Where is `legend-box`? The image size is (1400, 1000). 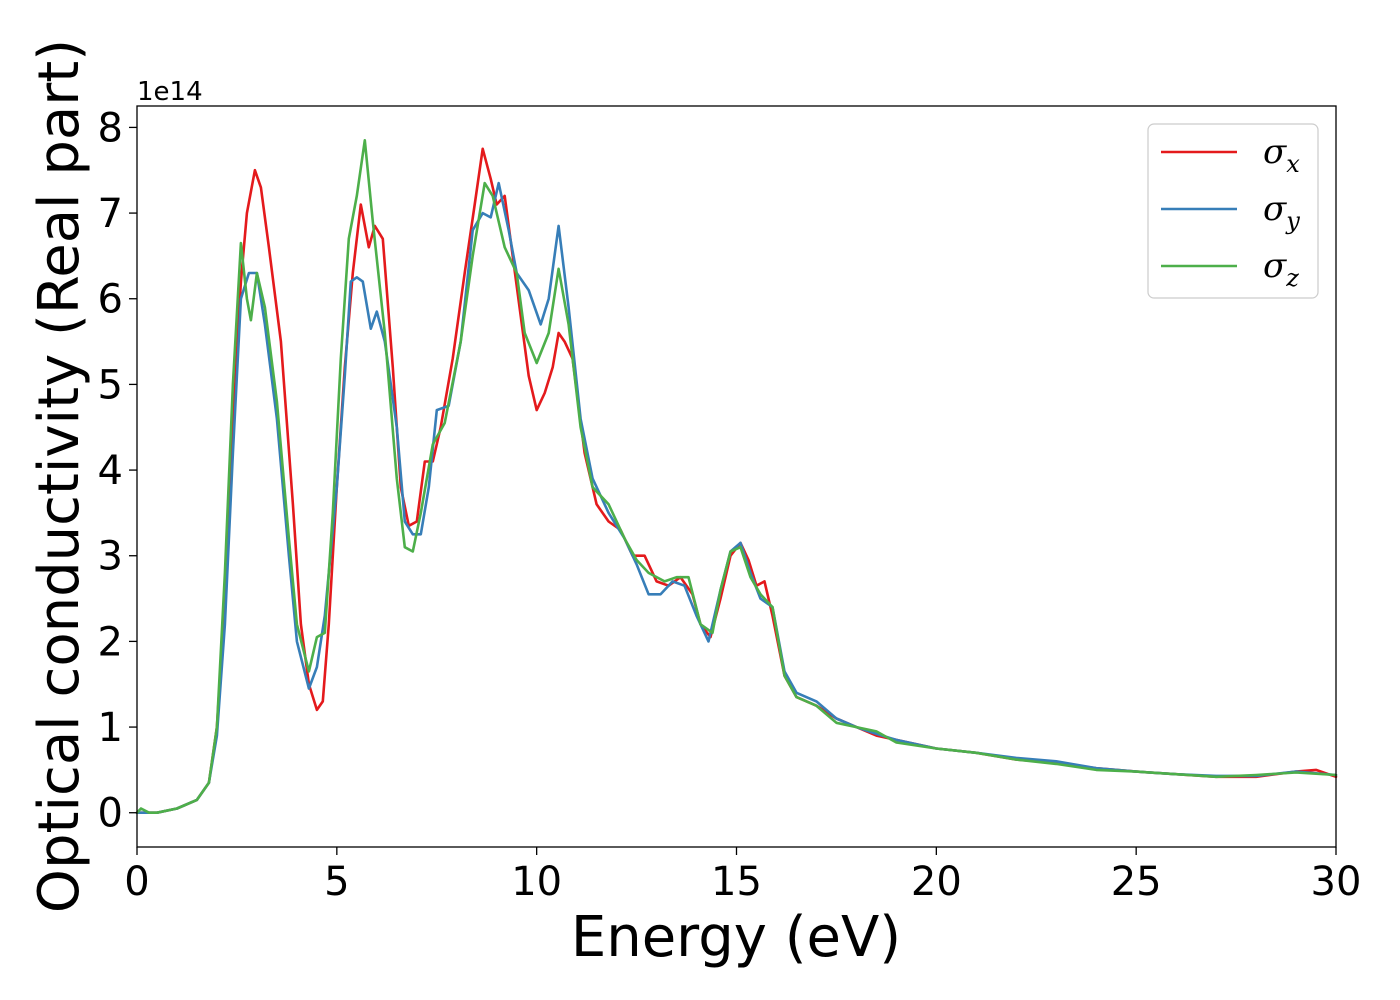
legend-box is located at coordinates (1233, 211).